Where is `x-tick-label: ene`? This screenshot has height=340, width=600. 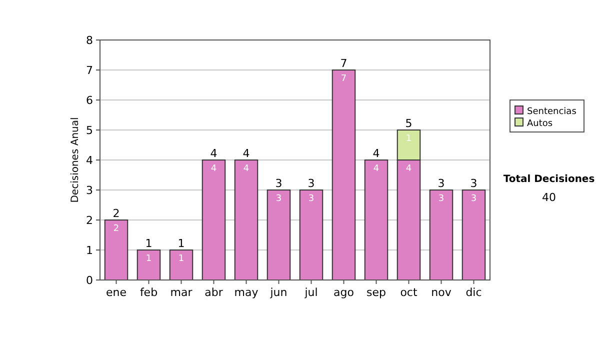
x-tick-label: ene is located at coordinates (116, 292).